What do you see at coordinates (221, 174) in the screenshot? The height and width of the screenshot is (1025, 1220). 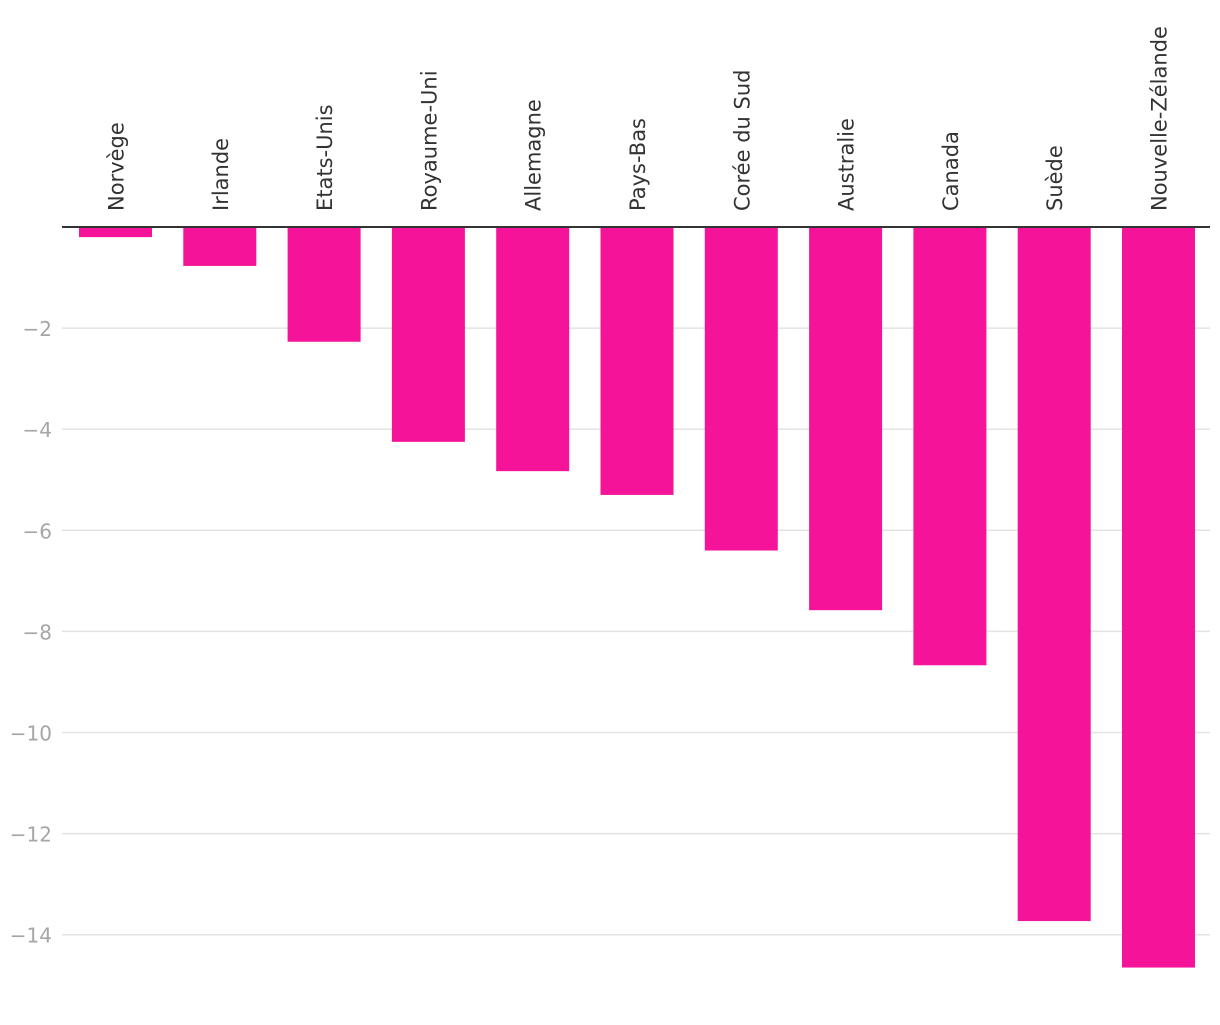 I see `category-label: Irlande` at bounding box center [221, 174].